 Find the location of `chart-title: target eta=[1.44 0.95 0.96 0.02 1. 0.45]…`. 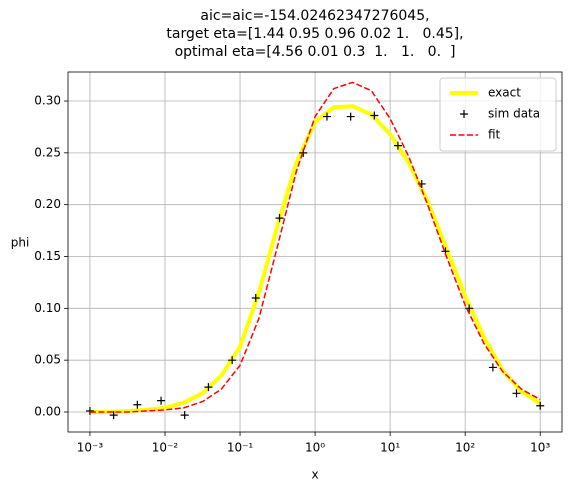

chart-title: target eta=[1.44 0.95 0.96 0.02 1. 0.45]… is located at coordinates (314, 34).